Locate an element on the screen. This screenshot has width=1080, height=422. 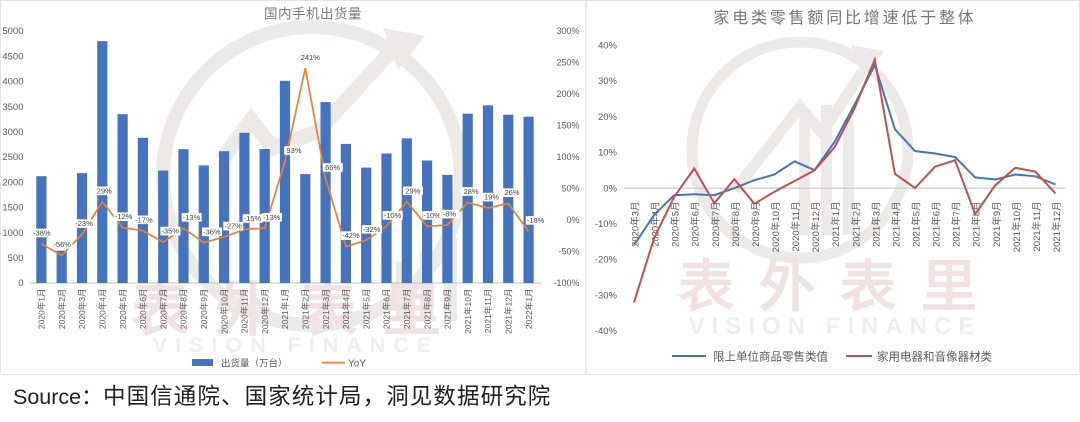
svg-text: -20% is located at coordinates (606, 260).